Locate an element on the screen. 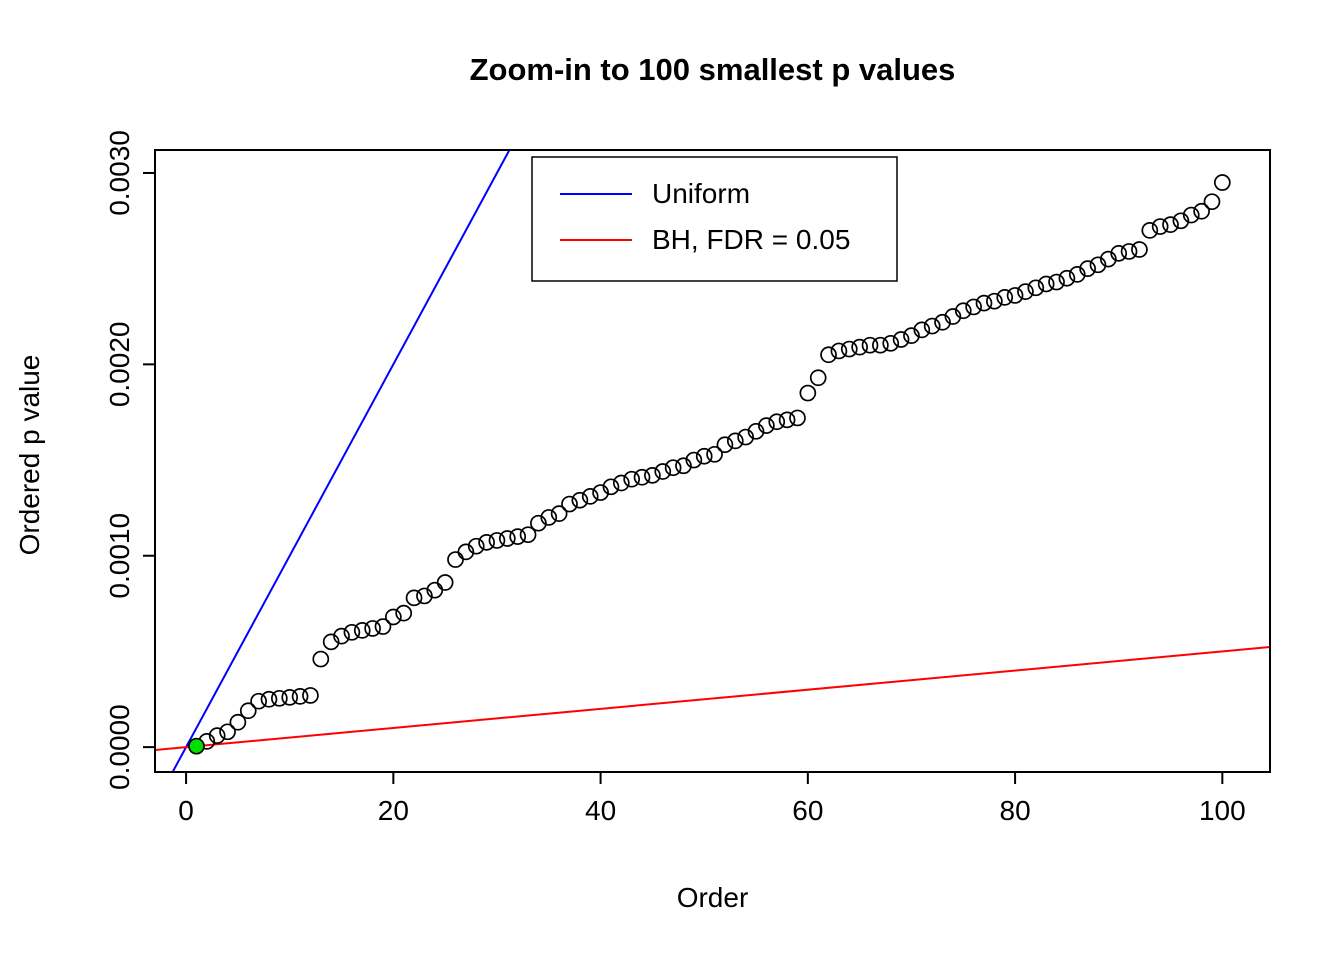 This screenshot has height=960, width=1344. legend-entry-label: Uniform is located at coordinates (701, 193).